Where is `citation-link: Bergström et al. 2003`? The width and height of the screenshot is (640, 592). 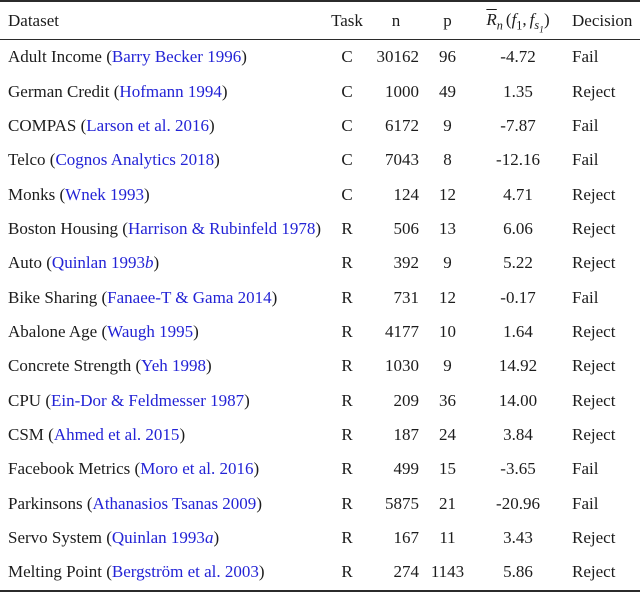 citation-link: Bergström et al. 2003 is located at coordinates (185, 572).